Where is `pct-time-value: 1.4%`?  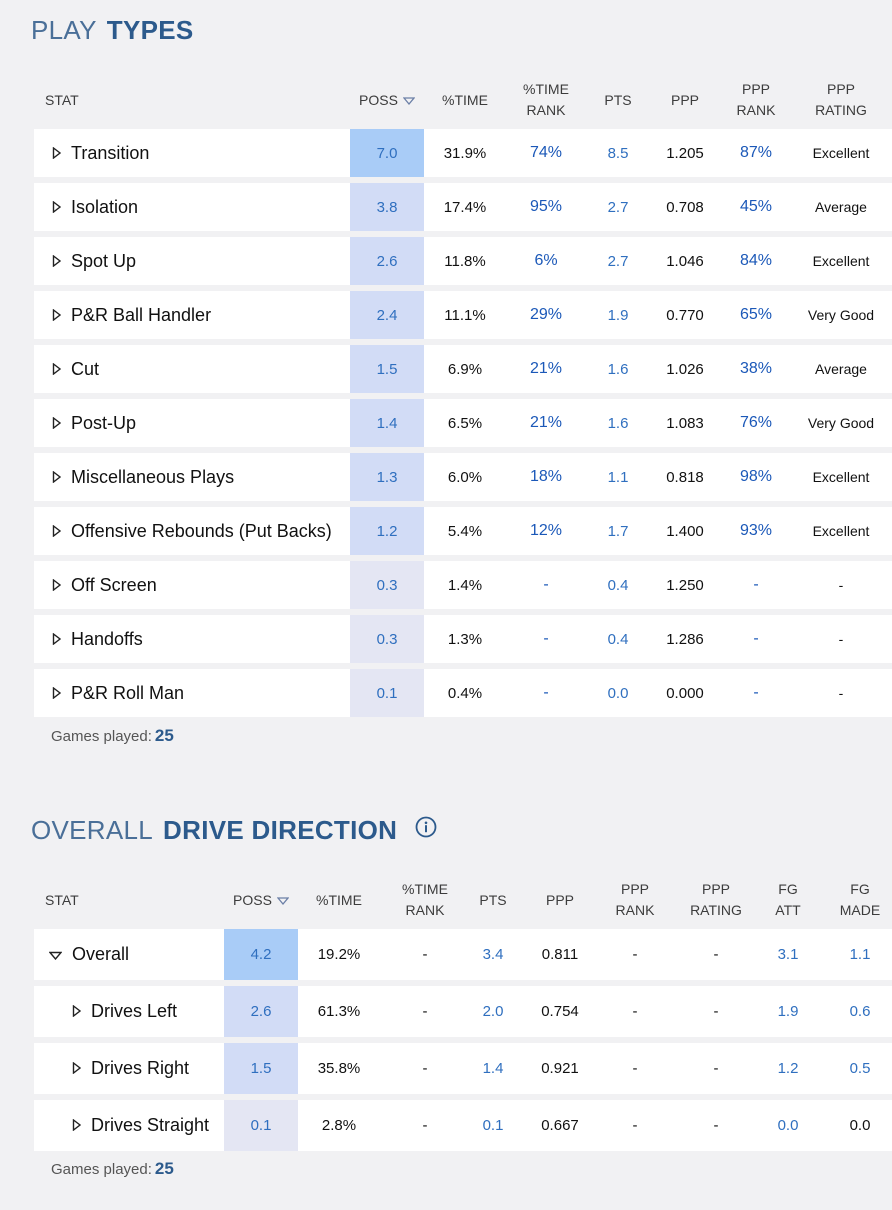
pct-time-value: 1.4% is located at coordinates (465, 585).